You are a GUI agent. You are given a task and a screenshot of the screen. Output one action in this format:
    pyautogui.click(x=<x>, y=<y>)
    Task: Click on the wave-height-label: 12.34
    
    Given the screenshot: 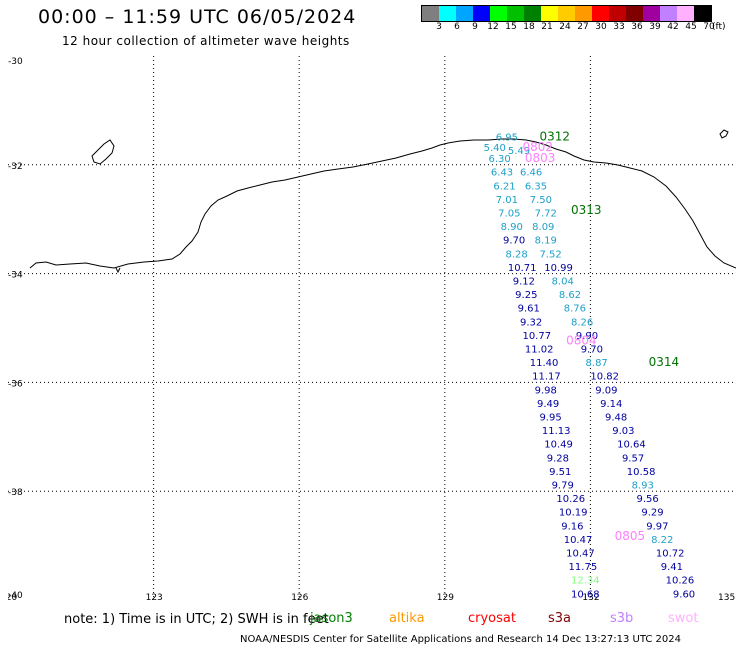 What is the action you would take?
    pyautogui.click(x=585, y=581)
    